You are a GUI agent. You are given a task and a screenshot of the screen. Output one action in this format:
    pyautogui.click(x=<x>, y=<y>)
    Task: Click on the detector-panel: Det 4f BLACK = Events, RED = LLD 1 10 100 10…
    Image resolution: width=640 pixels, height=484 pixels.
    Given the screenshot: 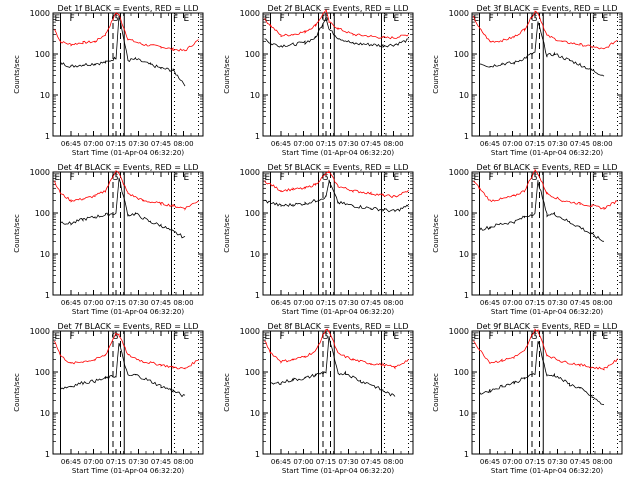 What is the action you would take?
    pyautogui.click(x=108, y=239)
    